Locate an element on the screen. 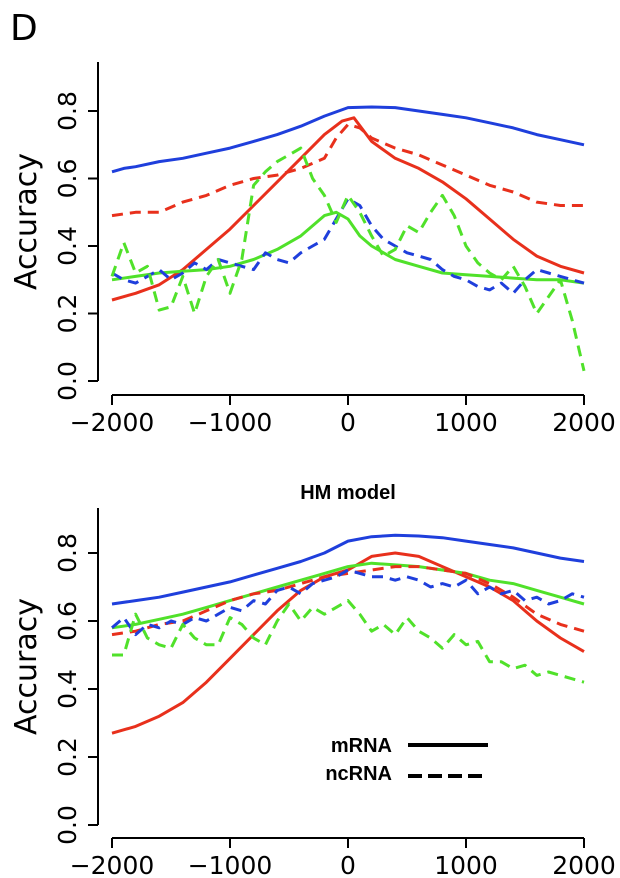  series-line-green-dashed is located at coordinates (348, 641).